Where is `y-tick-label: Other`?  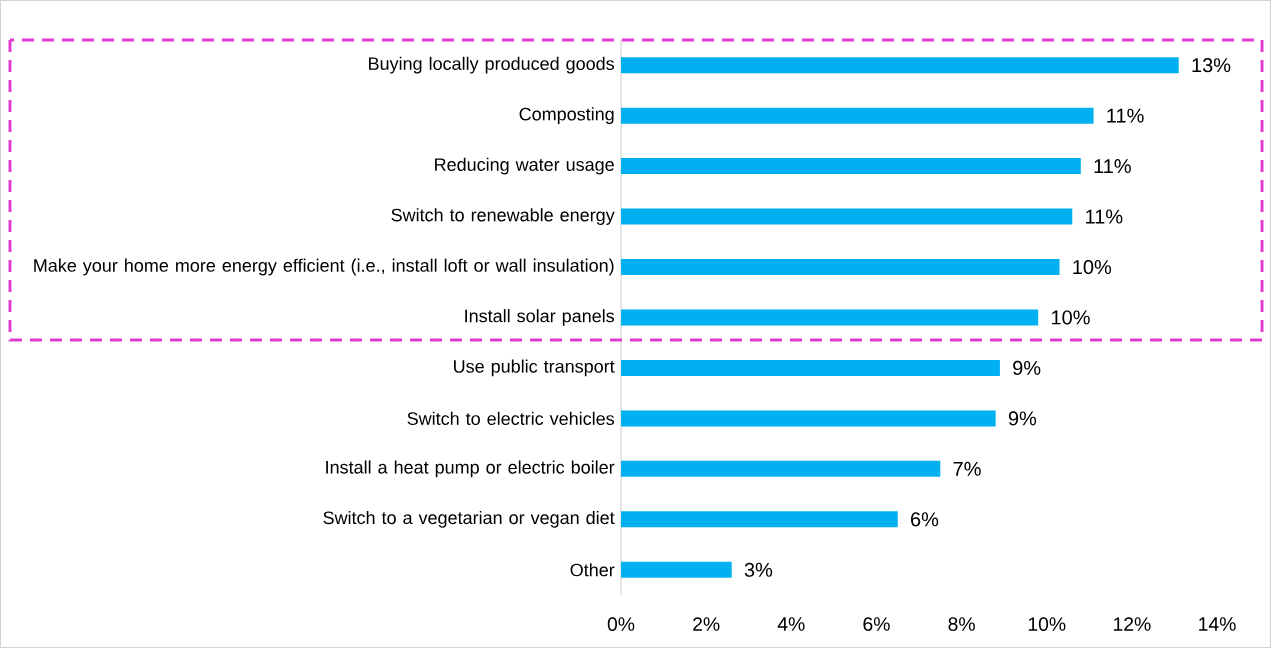 y-tick-label: Other is located at coordinates (592, 570).